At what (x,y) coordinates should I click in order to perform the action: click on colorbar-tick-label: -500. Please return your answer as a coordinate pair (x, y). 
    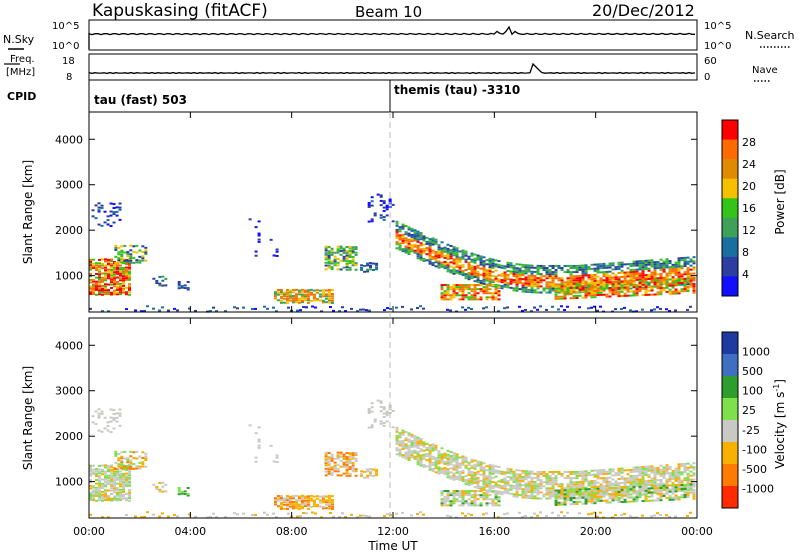
    Looking at the image, I should click on (754, 469).